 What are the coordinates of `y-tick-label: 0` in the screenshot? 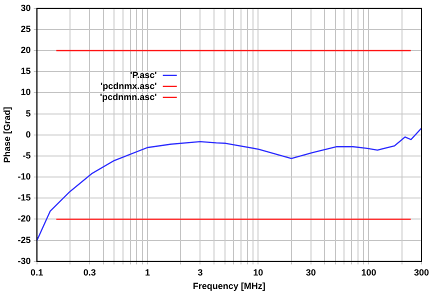 It's located at (28, 134).